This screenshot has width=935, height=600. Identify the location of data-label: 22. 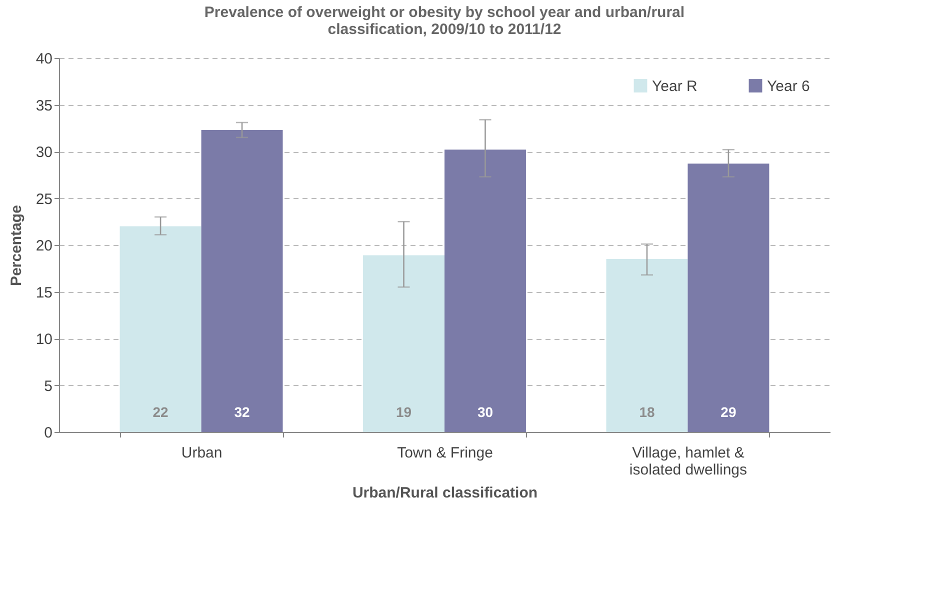
(160, 412).